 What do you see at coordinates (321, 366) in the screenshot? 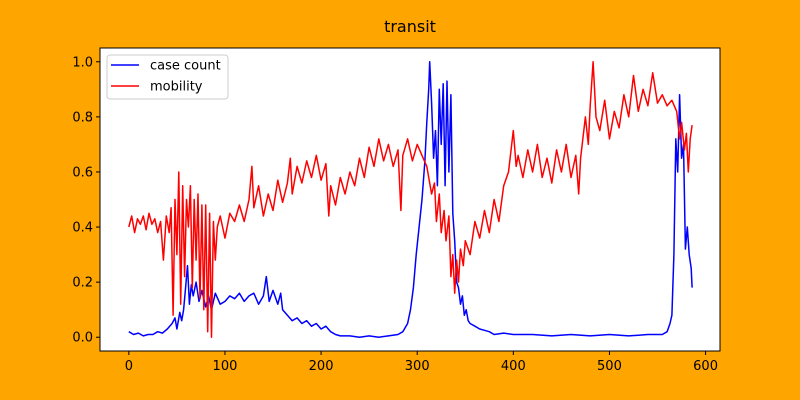
I see `x-tick-label: 200` at bounding box center [321, 366].